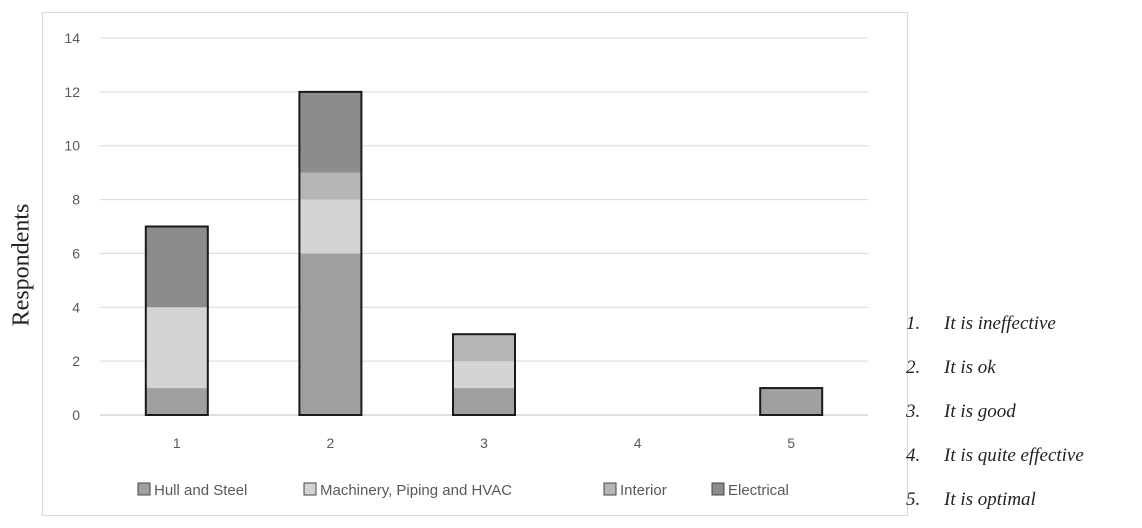  What do you see at coordinates (913, 323) in the screenshot?
I see `scale-note-number: 1.` at bounding box center [913, 323].